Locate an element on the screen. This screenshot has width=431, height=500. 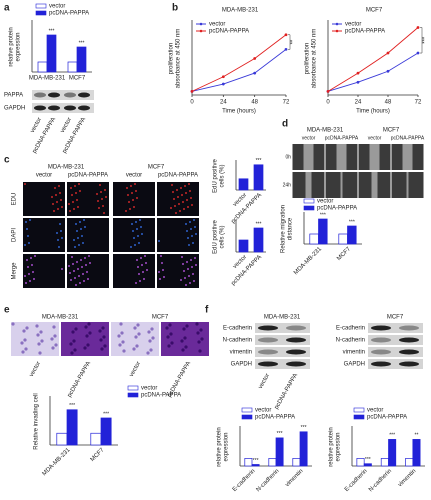
lane-label: pcDNA-PAPPA is located at coordinates (178, 176).